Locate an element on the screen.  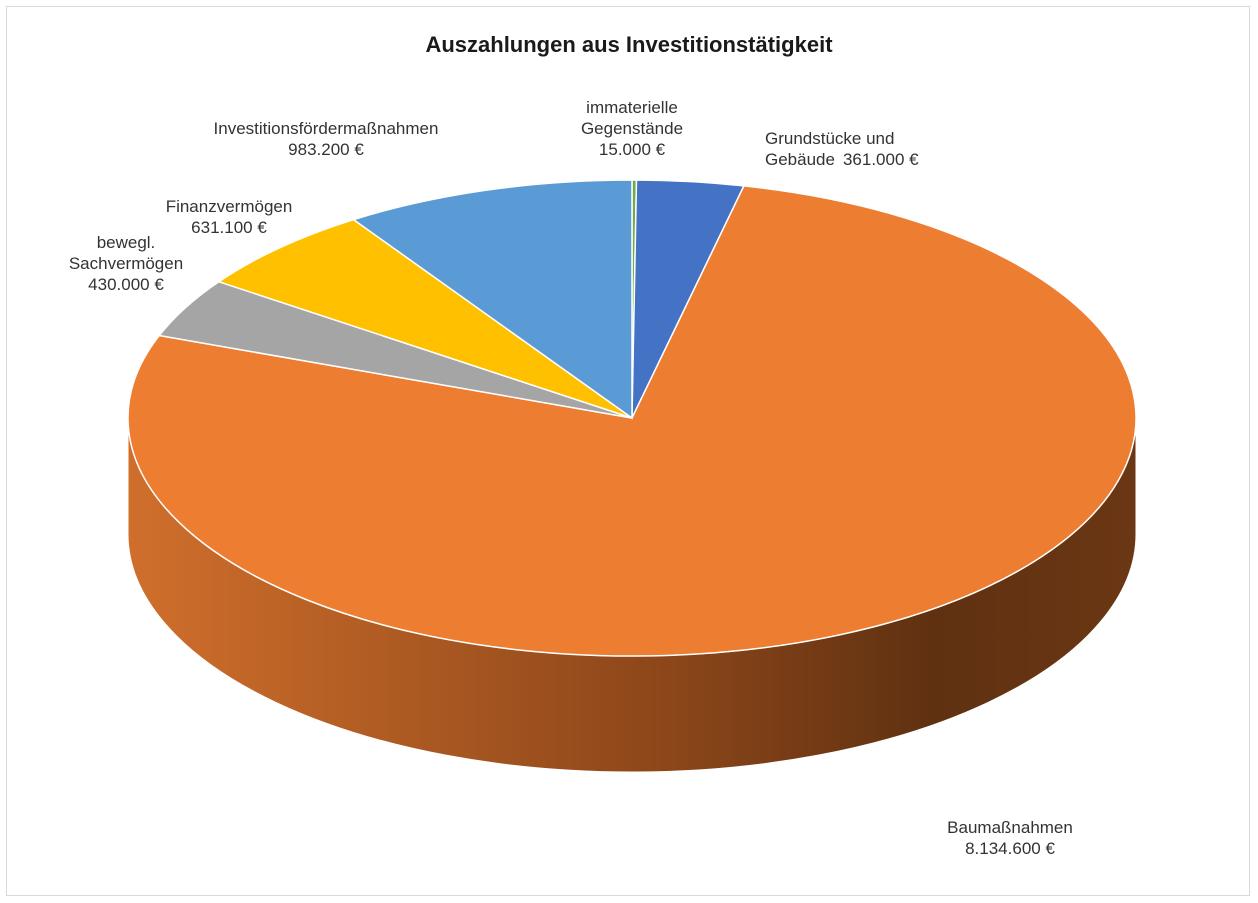
category-label: Baumaßnahmen is located at coordinates (1010, 827).